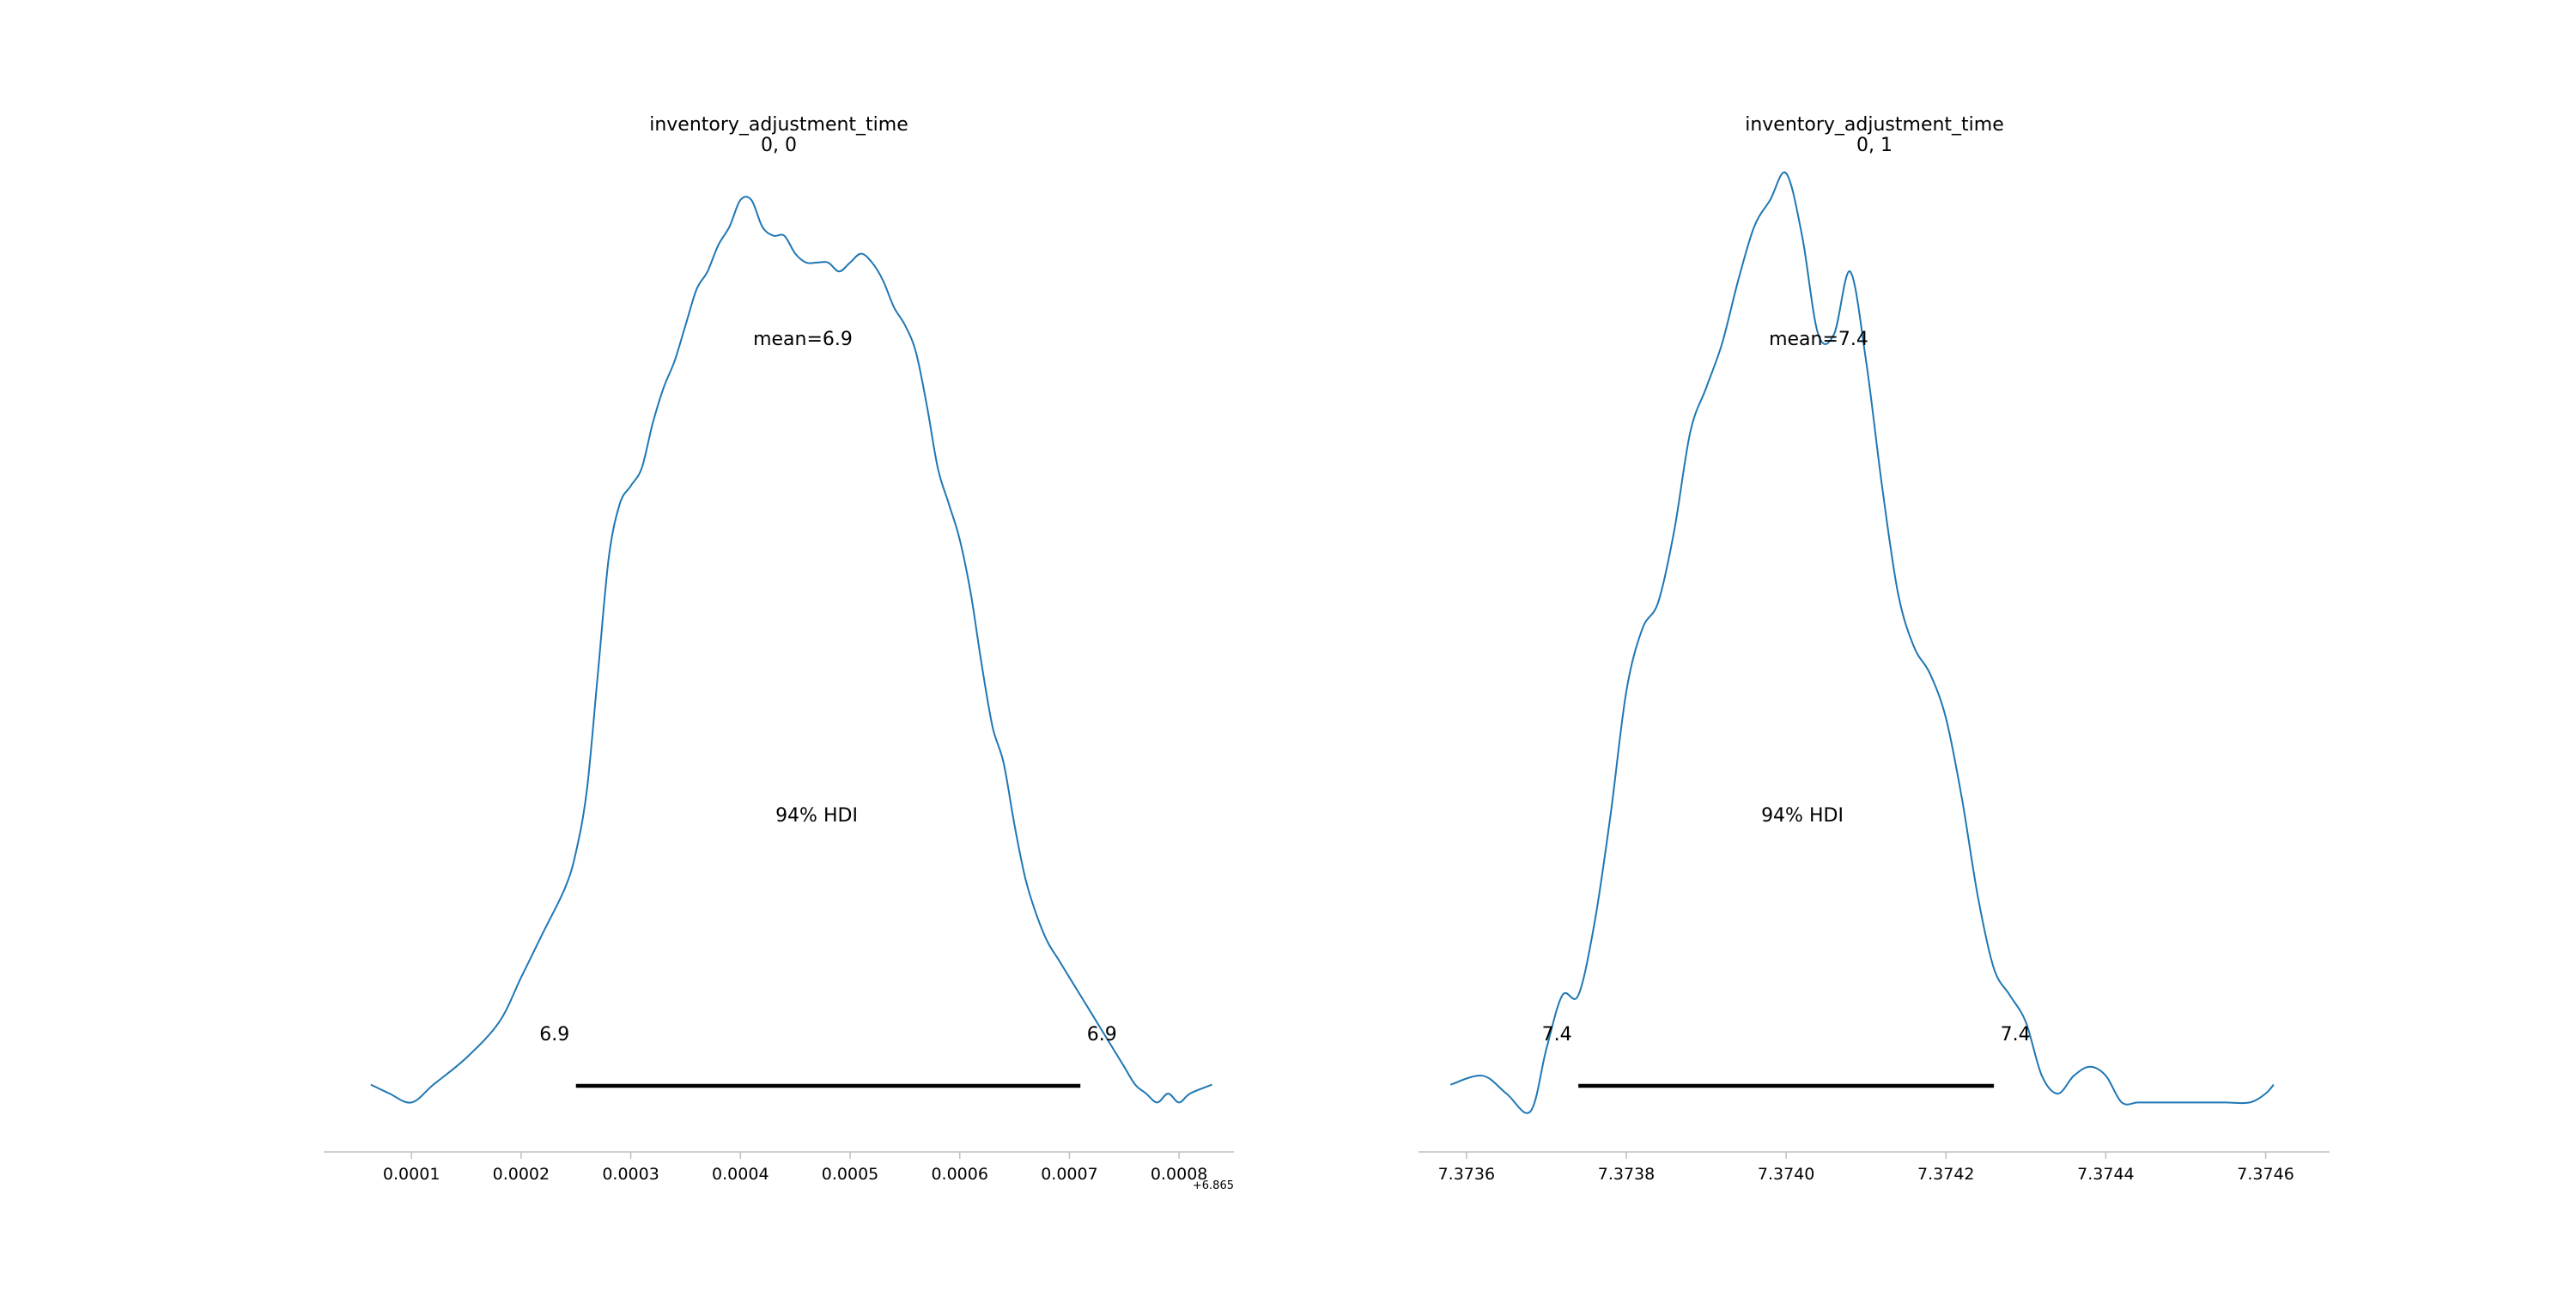 This screenshot has height=1291, width=2576. Describe the element at coordinates (803, 340) in the screenshot. I see `mean-label: mean=6.9` at that location.